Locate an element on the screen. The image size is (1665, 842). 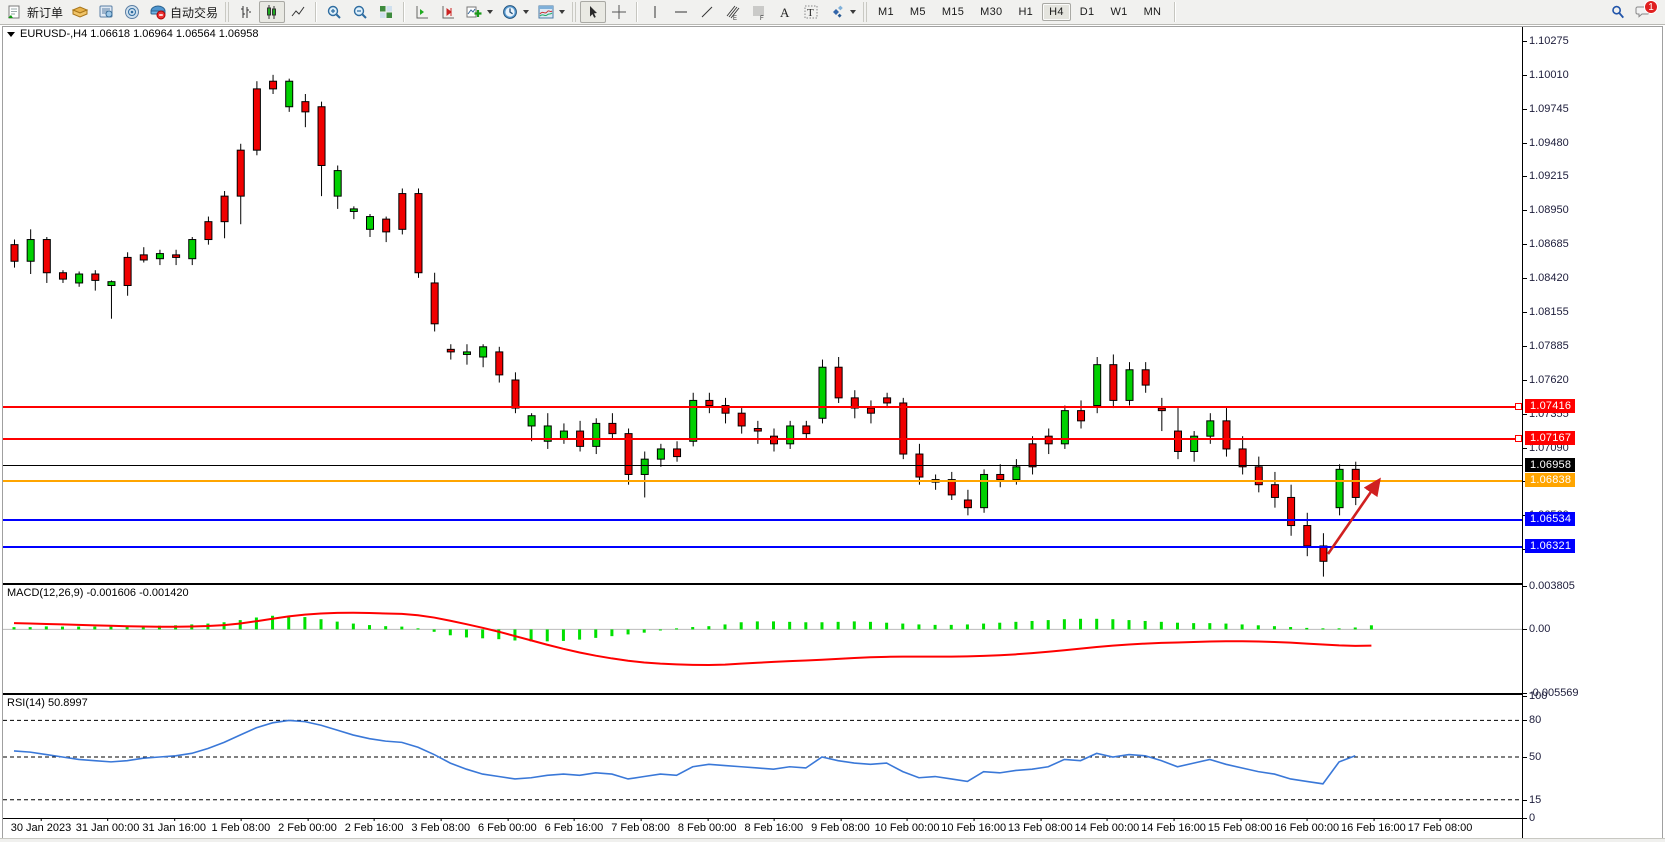
crosshair-icon is located at coordinates (619, 12).